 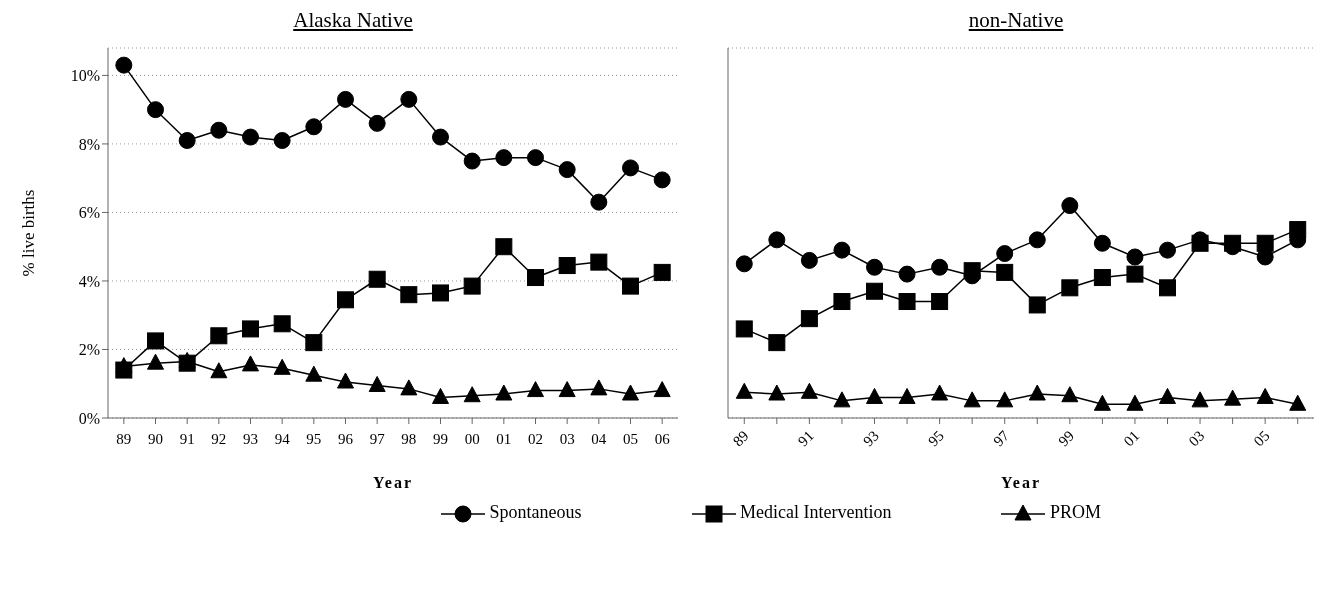 I want to click on x-tick-label: 06, so click(x=662, y=439).